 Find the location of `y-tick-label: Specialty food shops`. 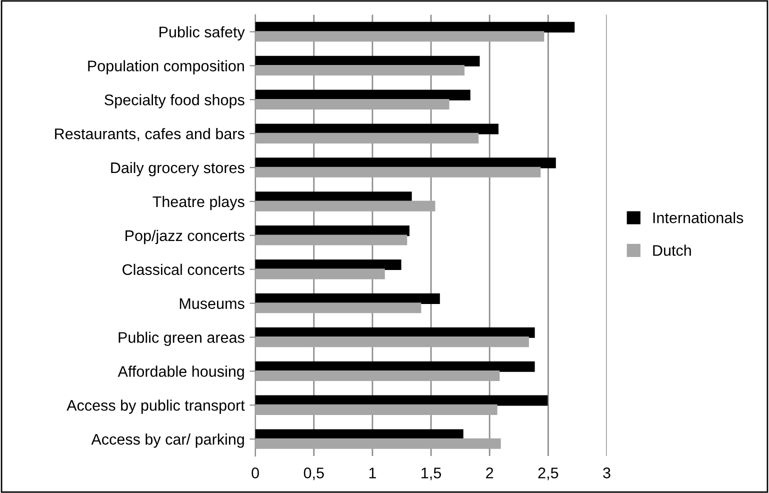

y-tick-label: Specialty food shops is located at coordinates (174, 101).